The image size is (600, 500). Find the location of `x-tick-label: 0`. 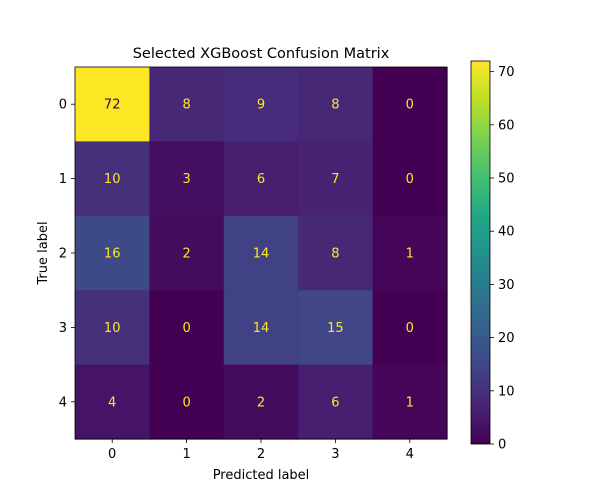

x-tick-label: 0 is located at coordinates (112, 454).